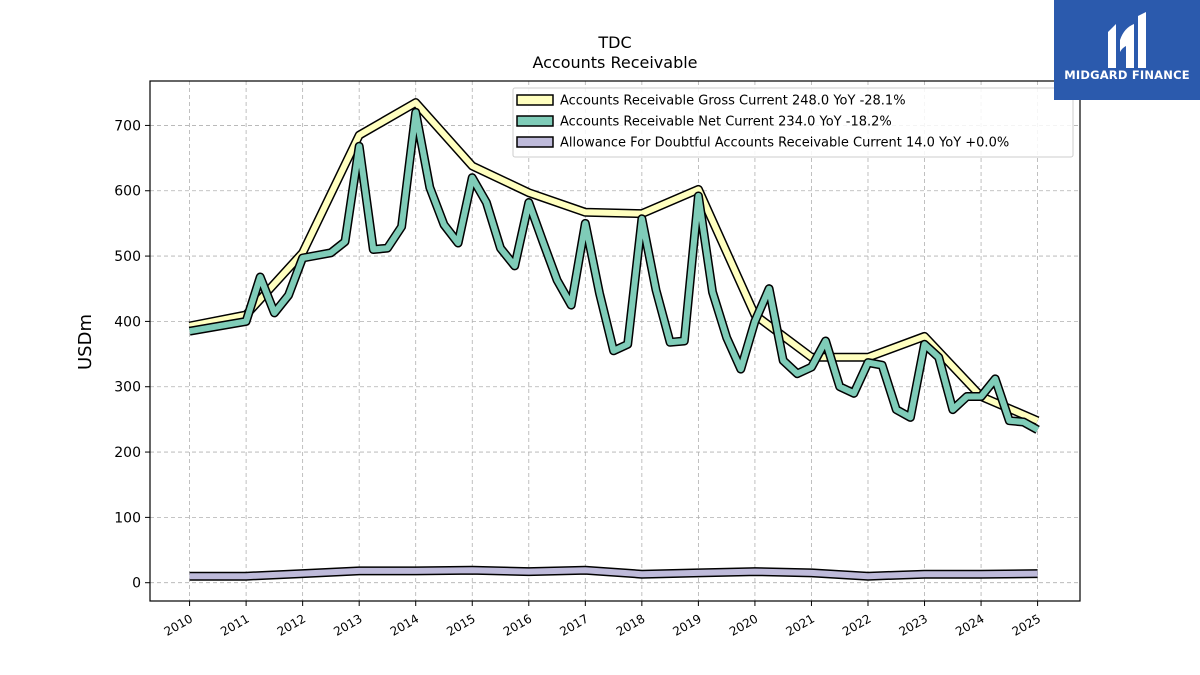  Describe the element at coordinates (969, 624) in the screenshot. I see `x-tick-label: 2024` at that location.